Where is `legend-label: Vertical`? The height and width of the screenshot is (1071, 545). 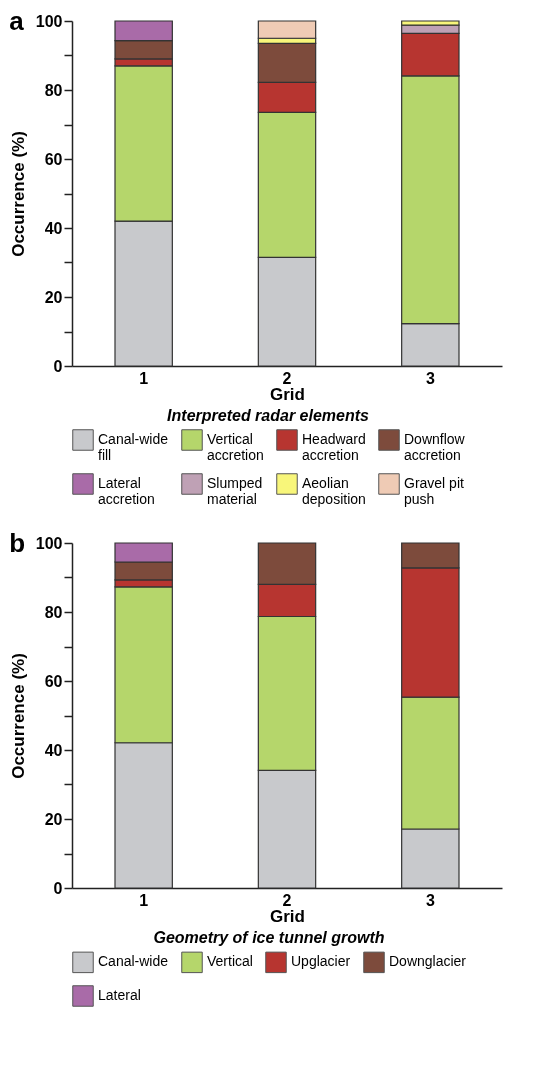 legend-label: Vertical is located at coordinates (230, 961).